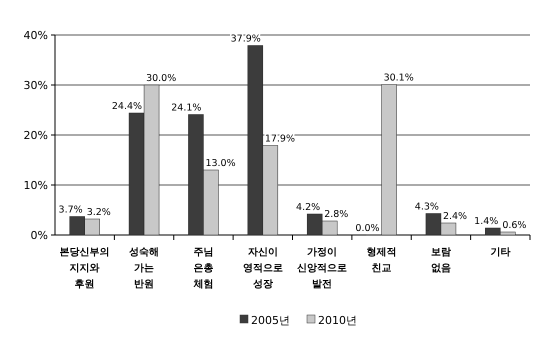 The width and height of the screenshot is (550, 339). I want to click on legend-label: 2010년, so click(337, 320).